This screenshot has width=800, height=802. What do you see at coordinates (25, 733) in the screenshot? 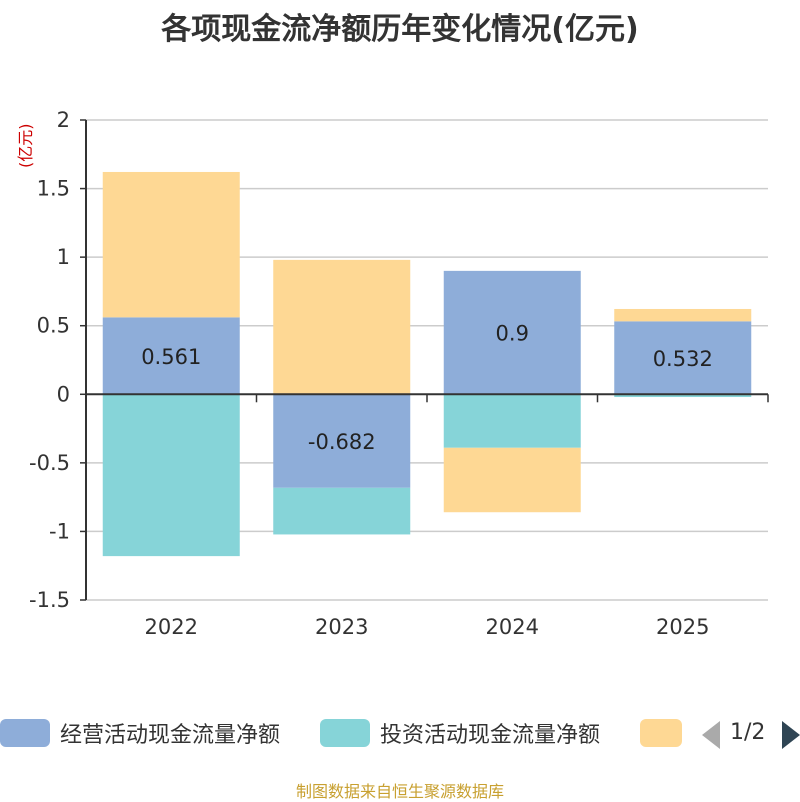
I see `legend-swatch-operating` at bounding box center [25, 733].